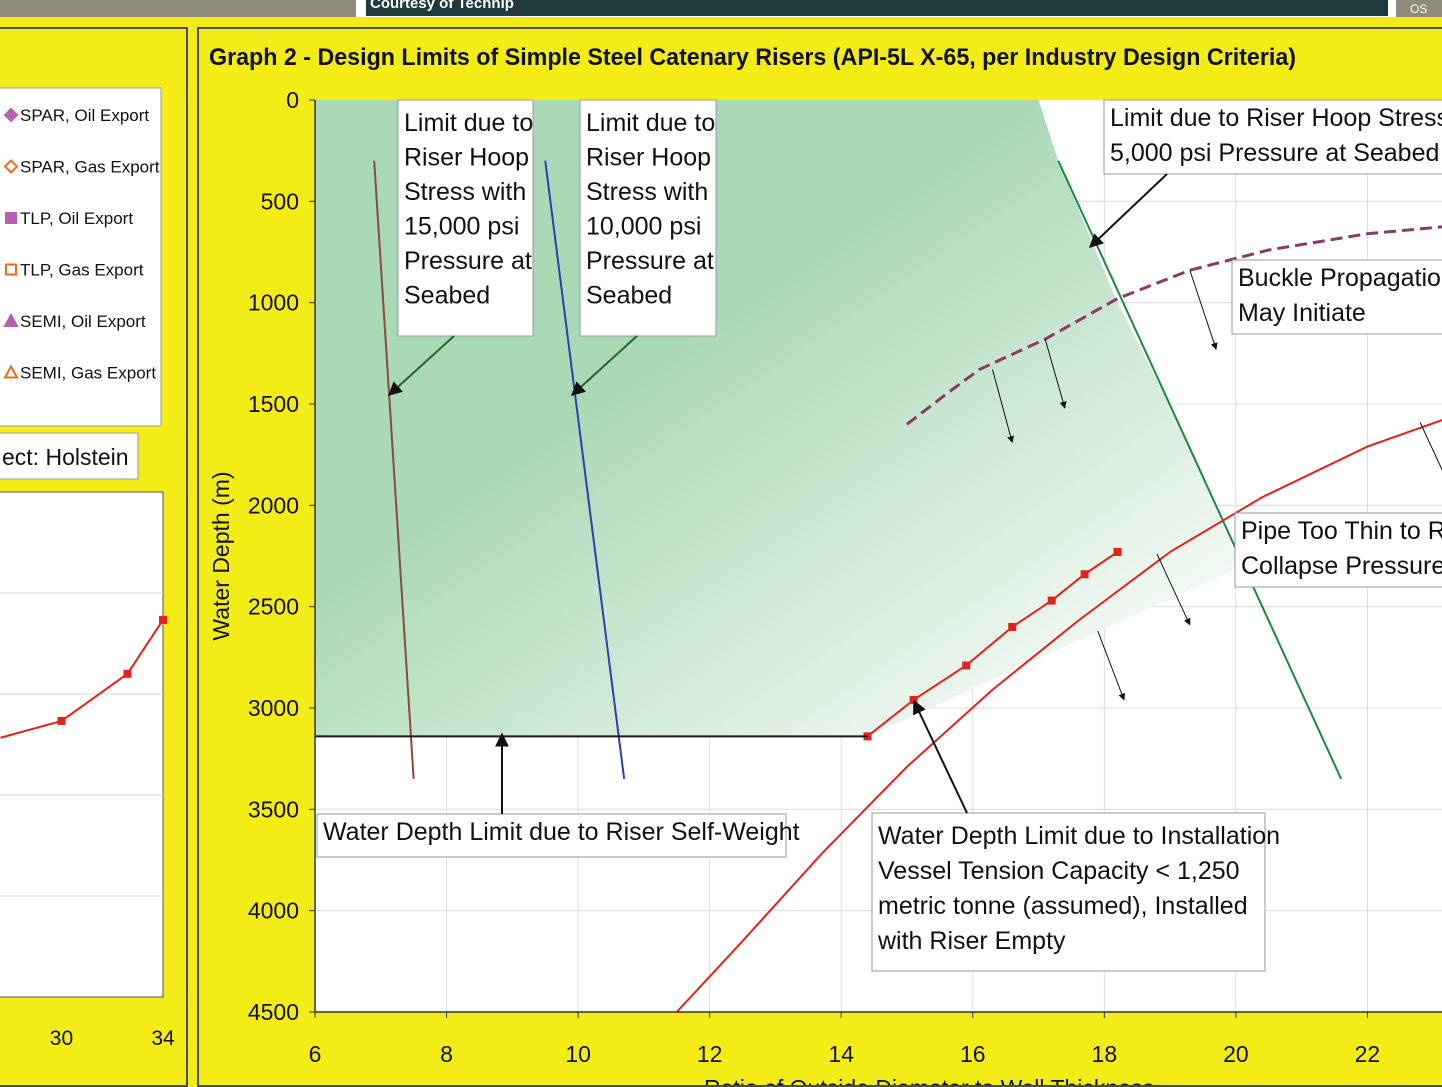  What do you see at coordinates (1341, 531) in the screenshot?
I see `annotation-line: Pipe Too Thin to Re` at bounding box center [1341, 531].